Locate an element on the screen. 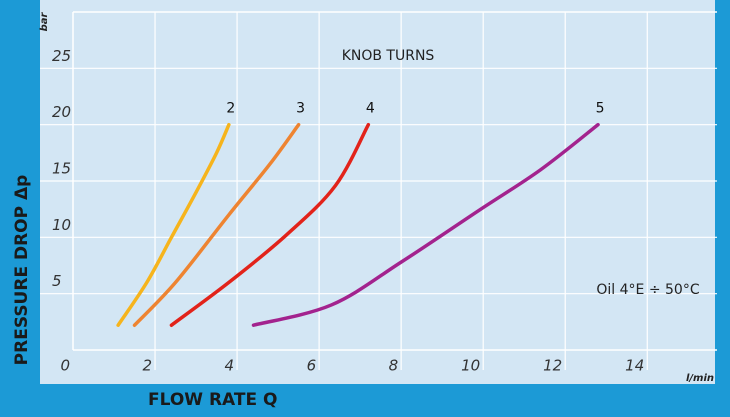 This screenshot has width=730, height=417. y-tick-label: 20 is located at coordinates (61, 112).